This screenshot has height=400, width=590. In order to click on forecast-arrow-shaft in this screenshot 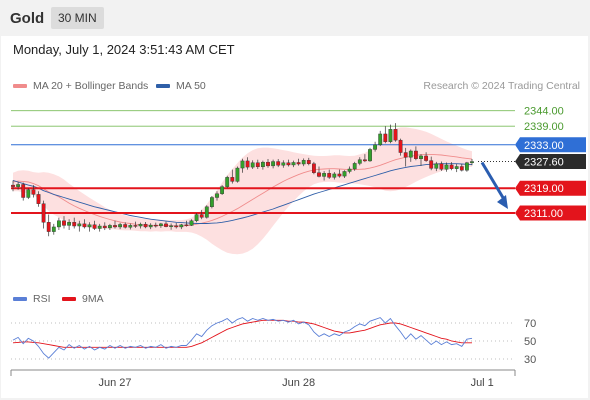, I will do `click(493, 181)`.